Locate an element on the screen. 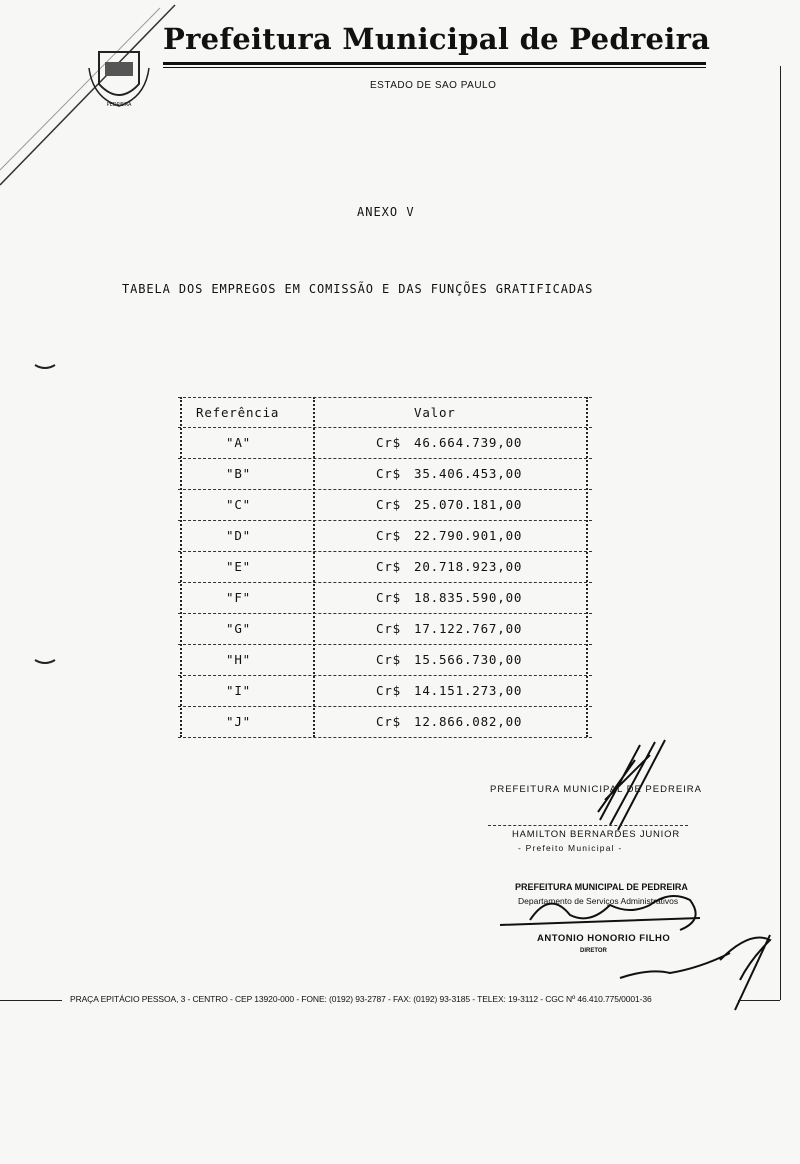 The height and width of the screenshot is (1164, 800). reference-cell: "F" is located at coordinates (238, 597).